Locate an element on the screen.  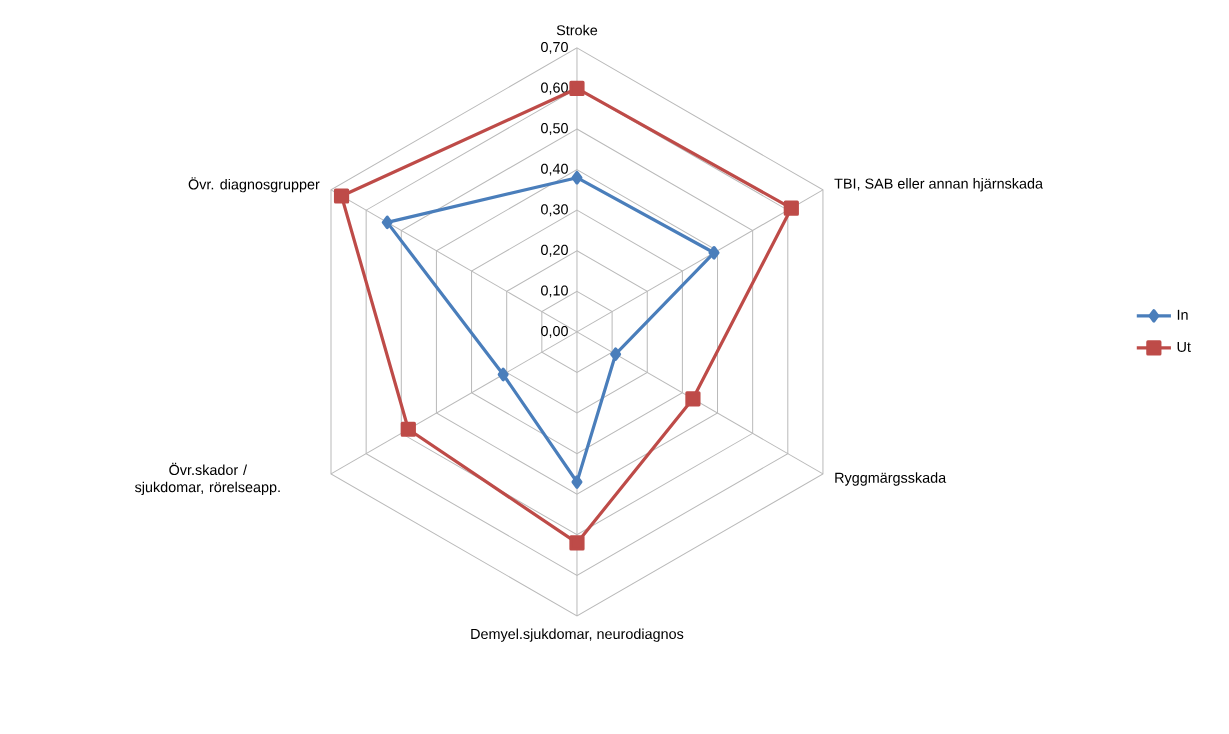
y-tick-label: 0,70 is located at coordinates (554, 47).